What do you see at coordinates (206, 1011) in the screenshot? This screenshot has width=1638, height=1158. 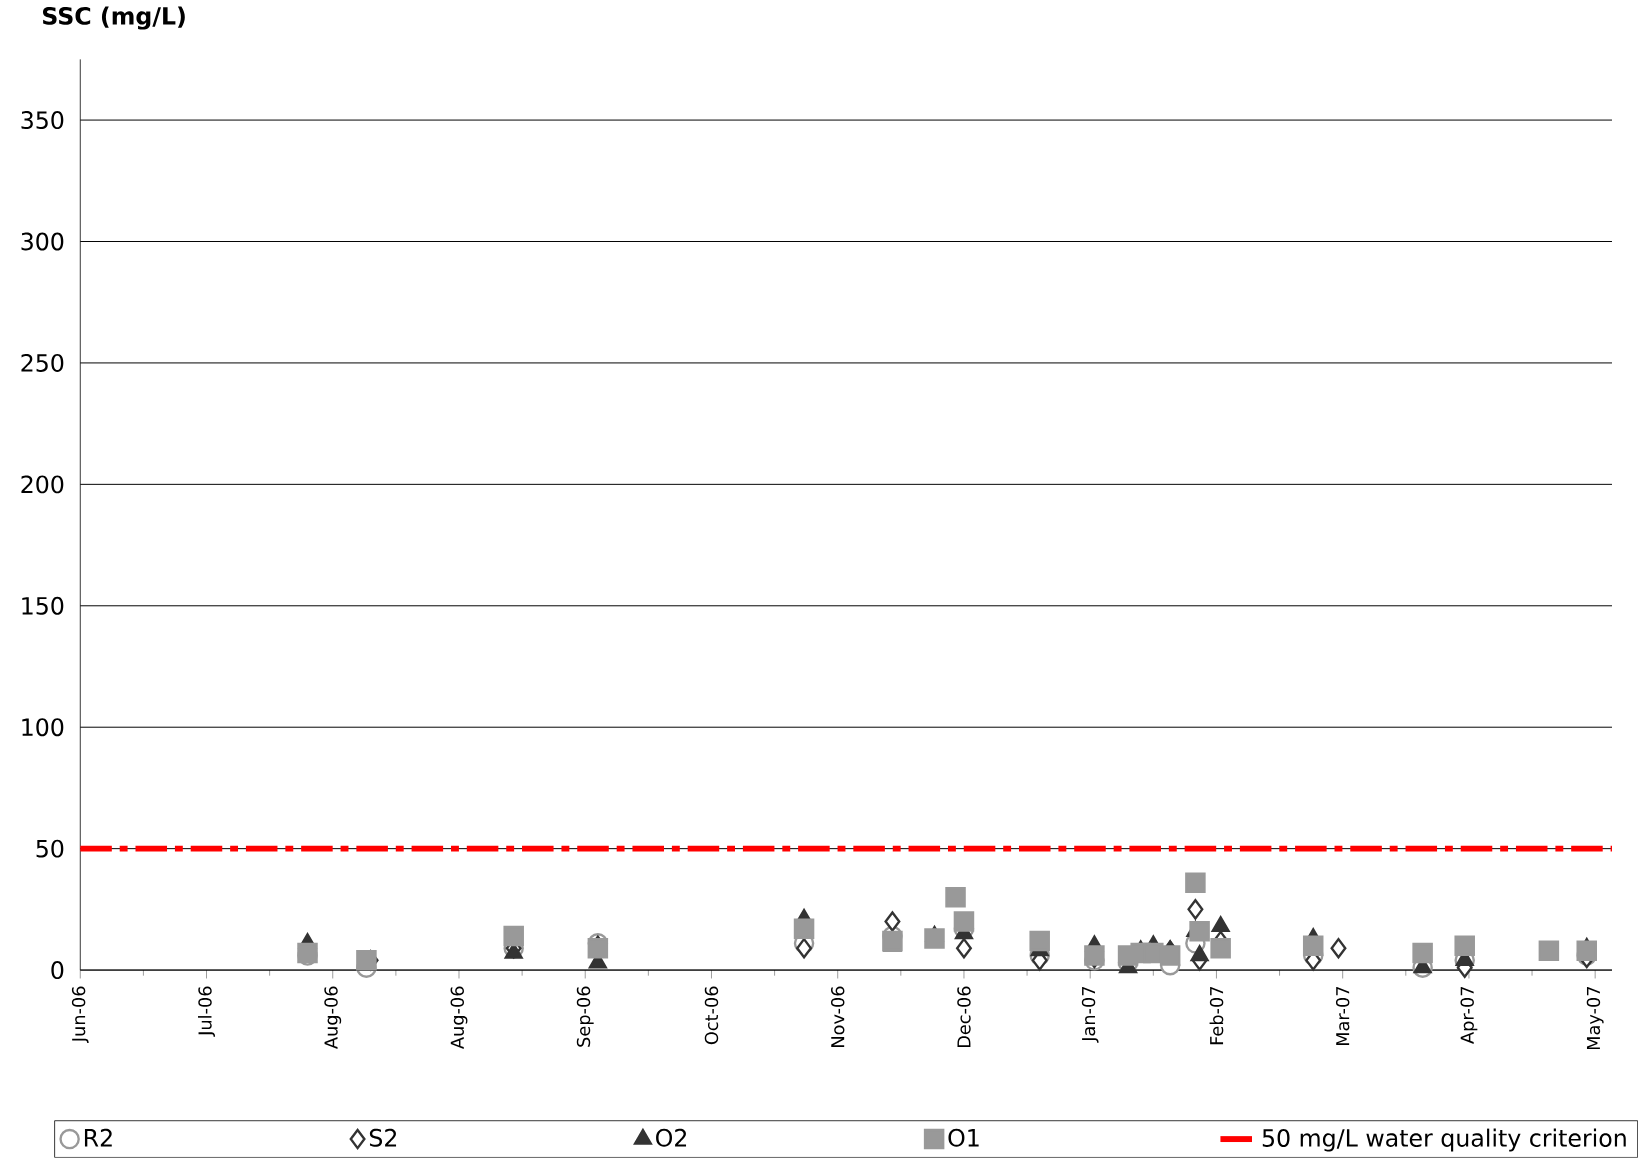 I see `x-tick-label: Jul-06` at bounding box center [206, 1011].